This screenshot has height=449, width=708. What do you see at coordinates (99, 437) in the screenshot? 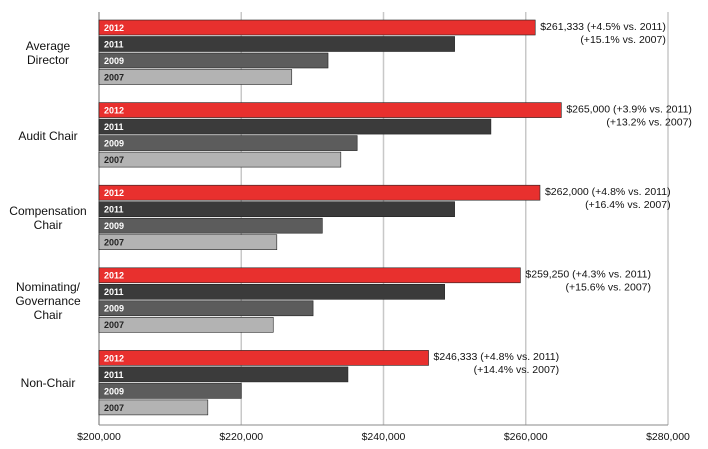
I see `x-tick-label: $200,000` at bounding box center [99, 437].